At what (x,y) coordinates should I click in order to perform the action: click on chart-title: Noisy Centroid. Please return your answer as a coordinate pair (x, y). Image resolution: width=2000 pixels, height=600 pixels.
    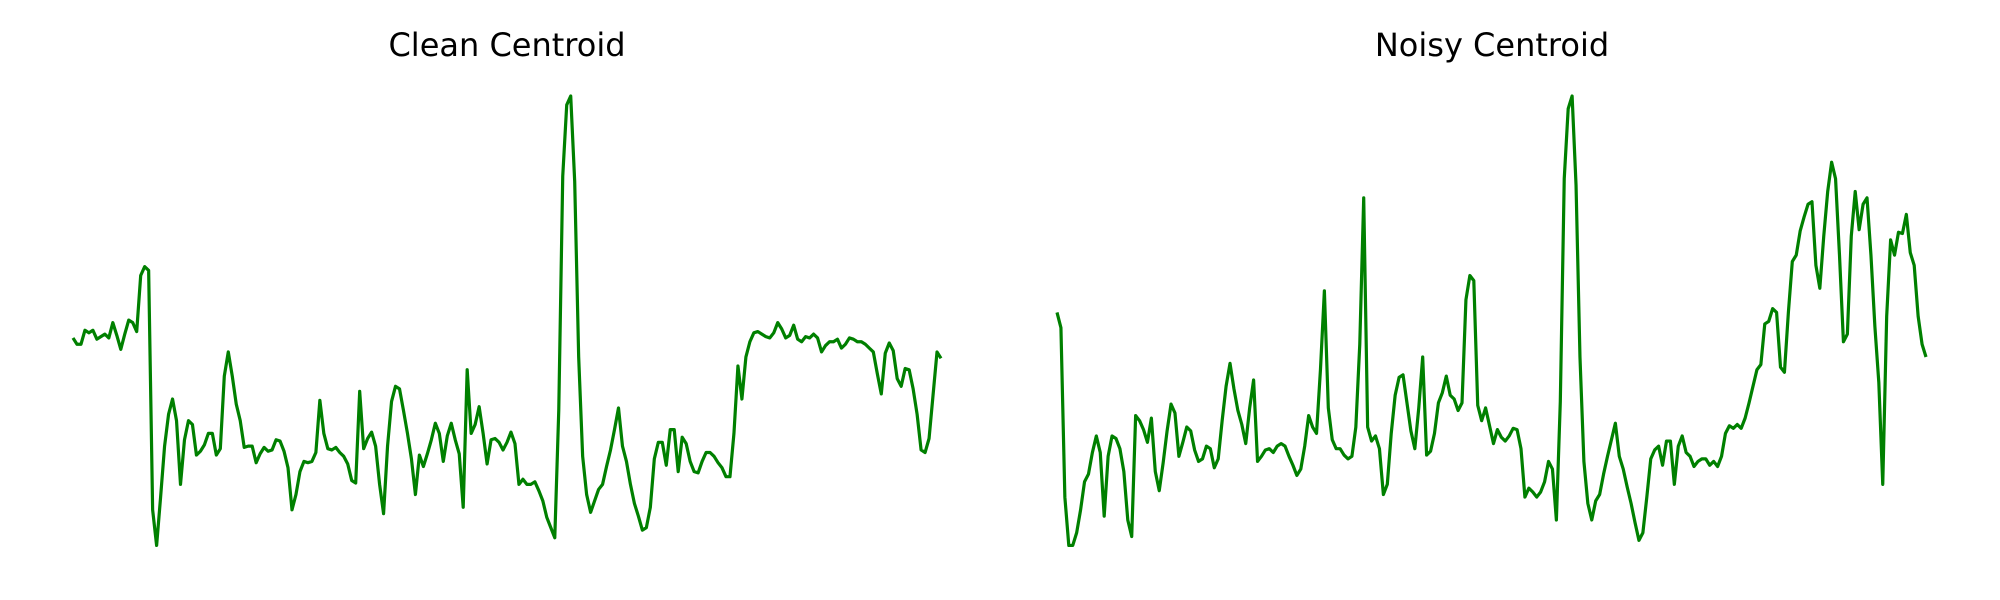
    Looking at the image, I should click on (1492, 45).